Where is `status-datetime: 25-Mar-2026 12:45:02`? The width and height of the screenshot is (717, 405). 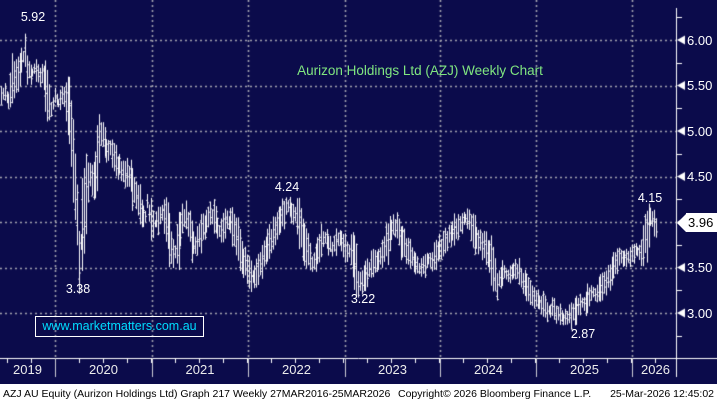
status-datetime: 25-Mar-2026 12:45:02 is located at coordinates (662, 394).